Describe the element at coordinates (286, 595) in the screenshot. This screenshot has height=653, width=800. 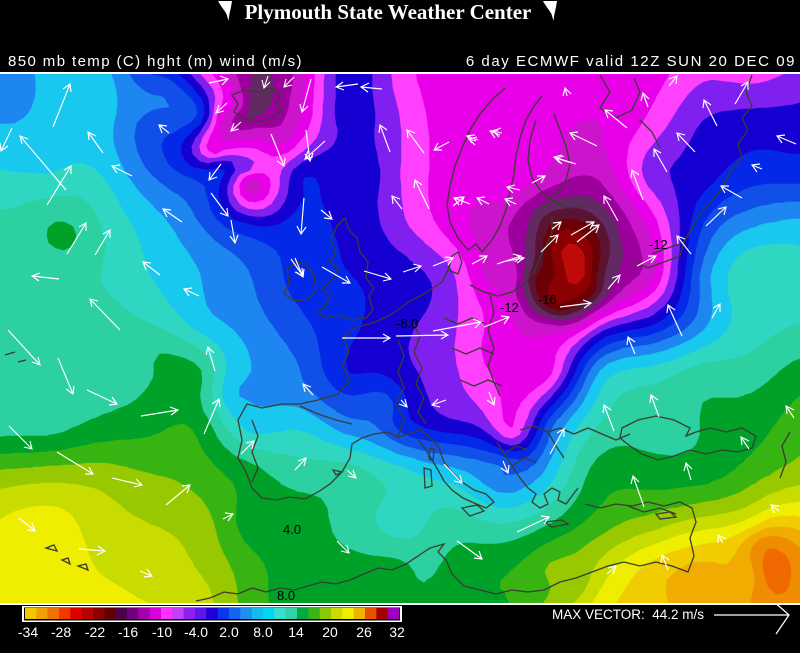
I see `svg-text: 8.0` at that location.